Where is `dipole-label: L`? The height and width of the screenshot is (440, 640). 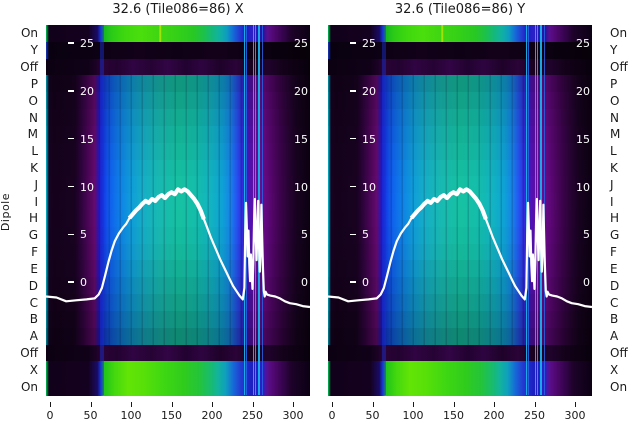
dipole-label: L is located at coordinates (34, 151).